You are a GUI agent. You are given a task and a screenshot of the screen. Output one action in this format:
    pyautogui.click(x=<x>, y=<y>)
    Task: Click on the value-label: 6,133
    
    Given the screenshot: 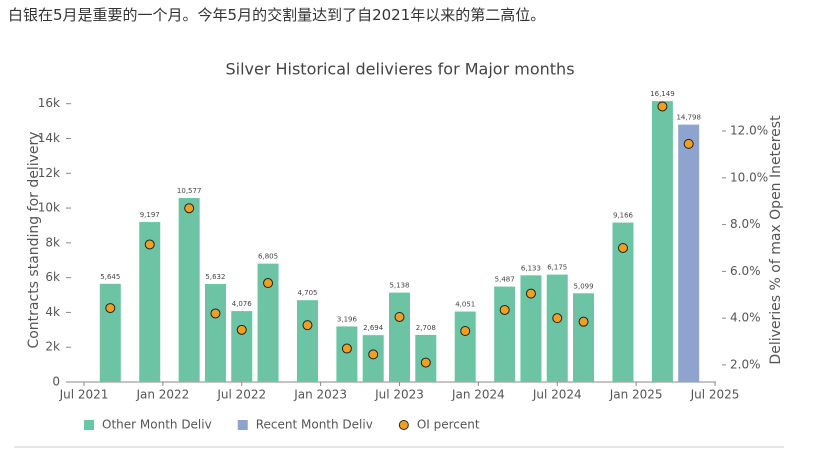 What is the action you would take?
    pyautogui.click(x=531, y=268)
    